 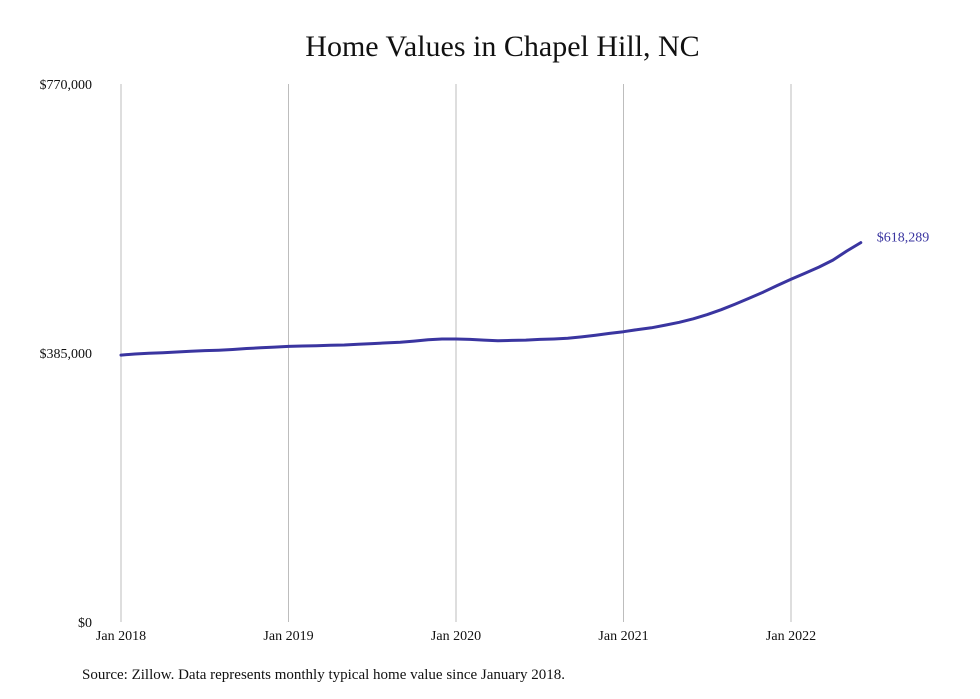 I want to click on y-tick-label: $0, so click(x=85, y=623).